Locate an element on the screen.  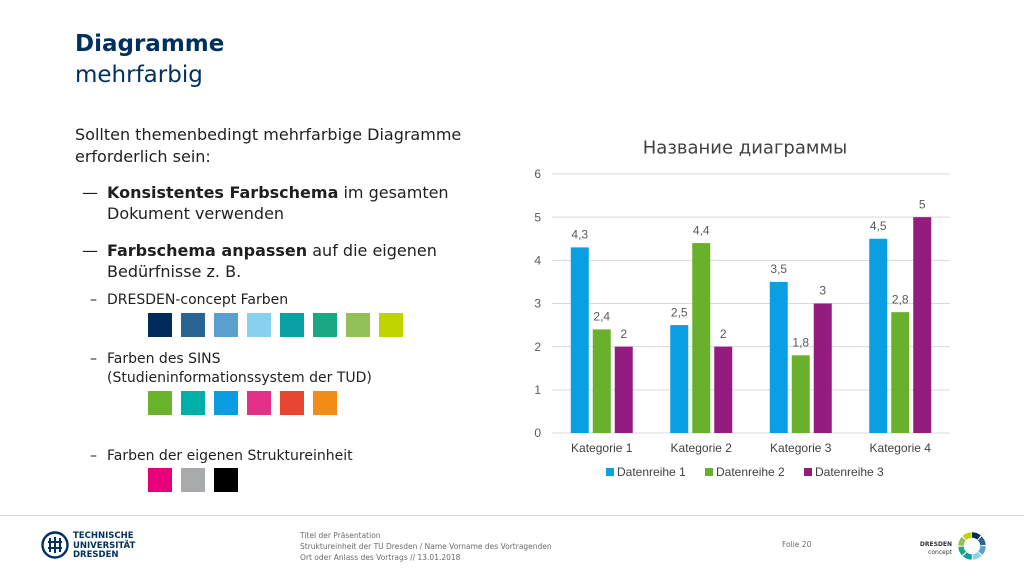
legend-label: Datenreihe 3 is located at coordinates (849, 472).